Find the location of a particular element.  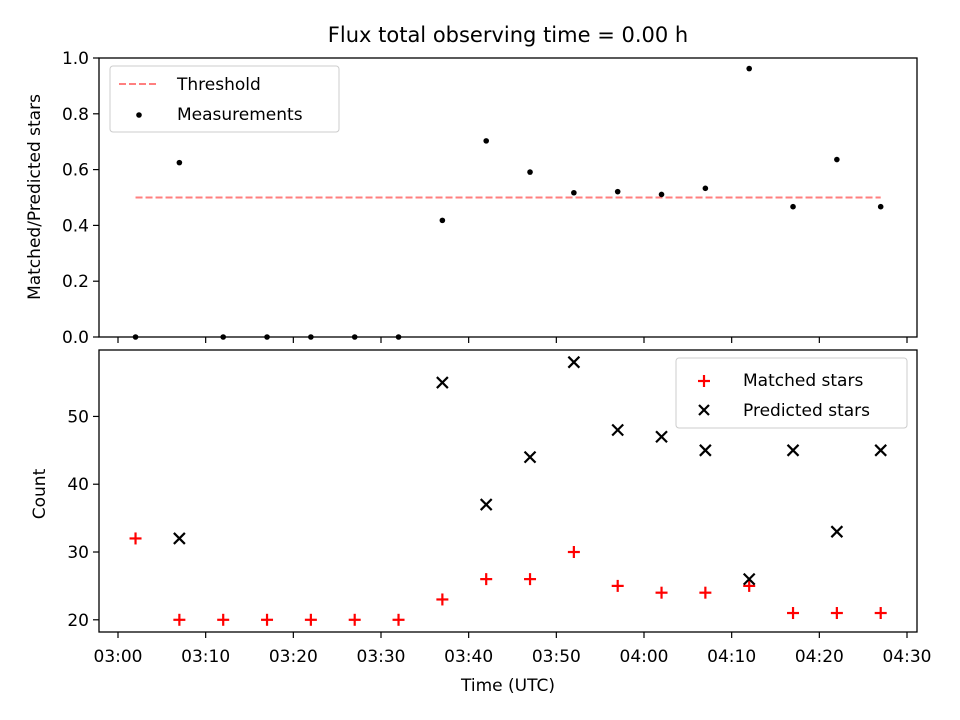

top-legend: Threshold Measurements is located at coordinates (224, 99).